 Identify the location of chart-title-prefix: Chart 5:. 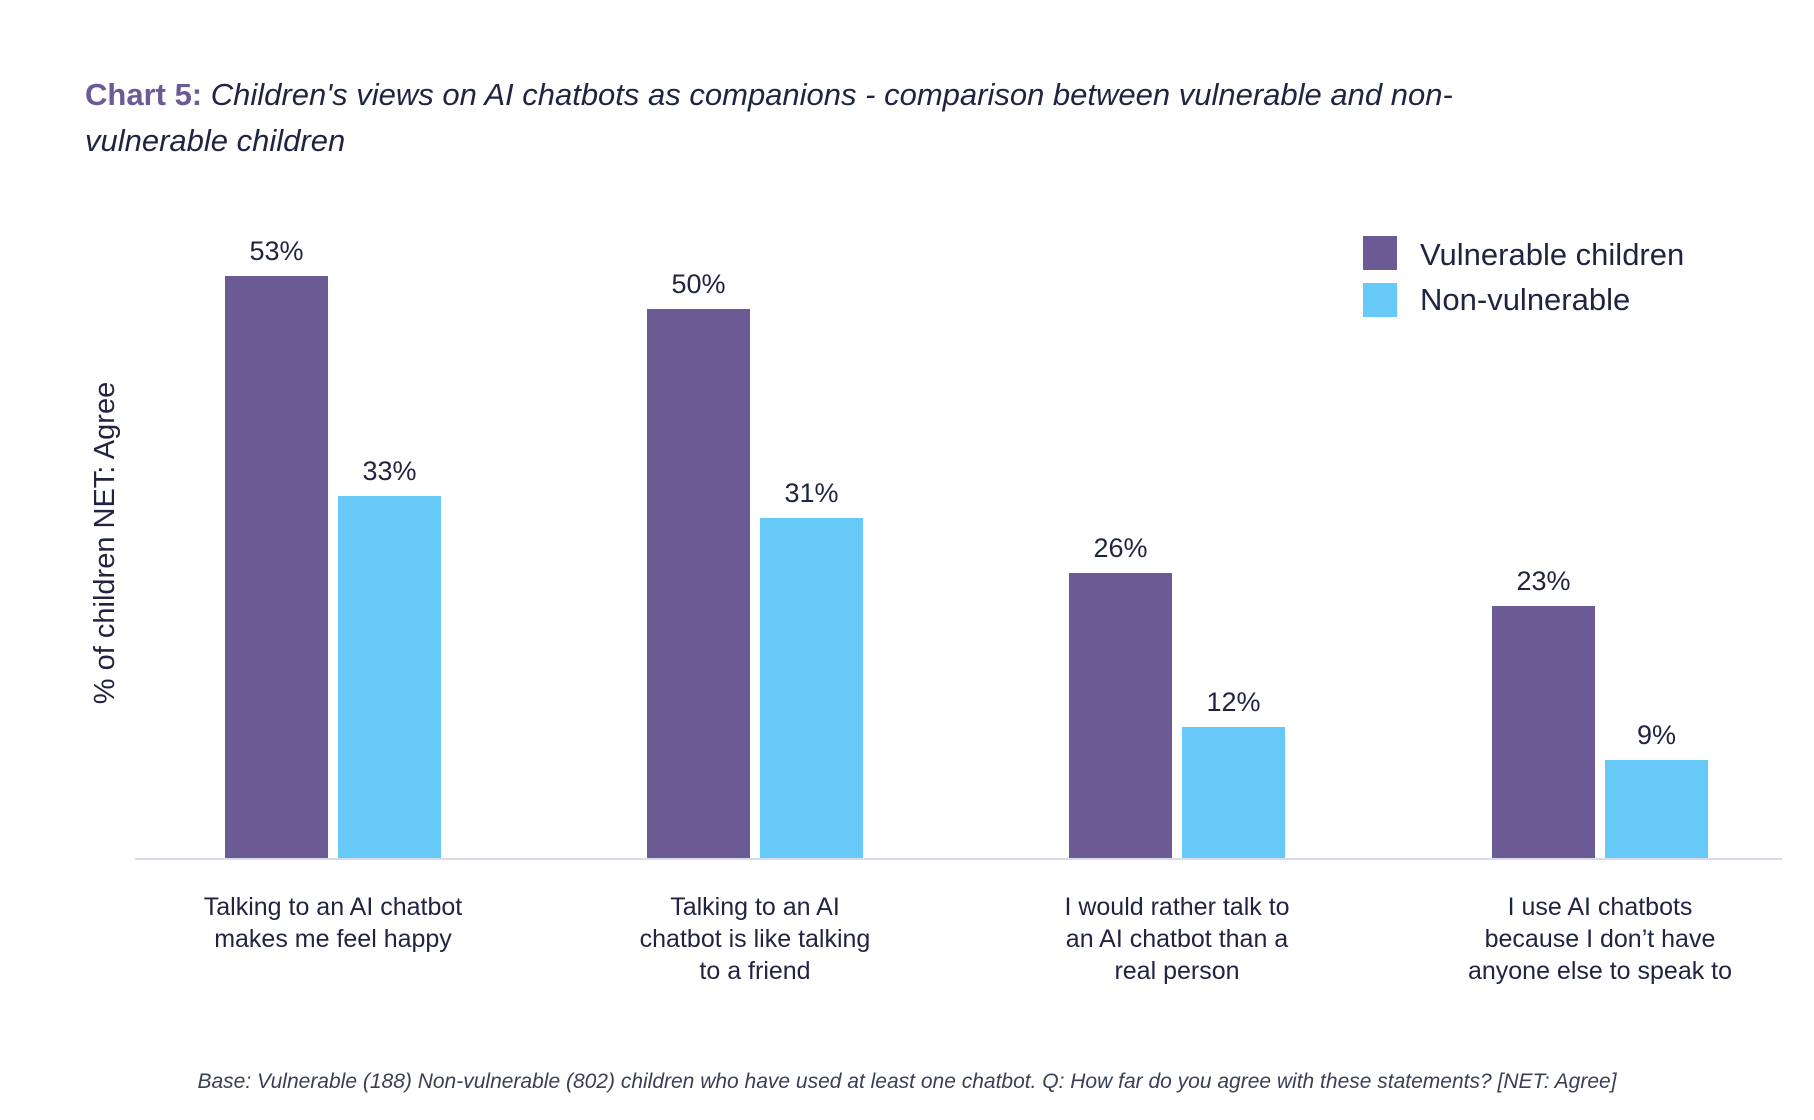
(144, 94).